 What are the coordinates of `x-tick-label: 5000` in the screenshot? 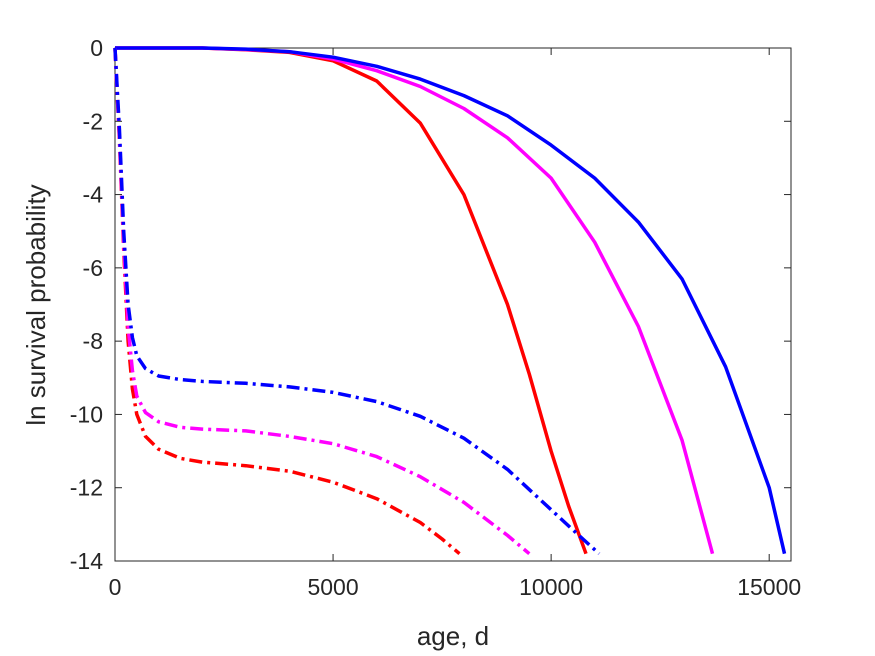 It's located at (332, 587).